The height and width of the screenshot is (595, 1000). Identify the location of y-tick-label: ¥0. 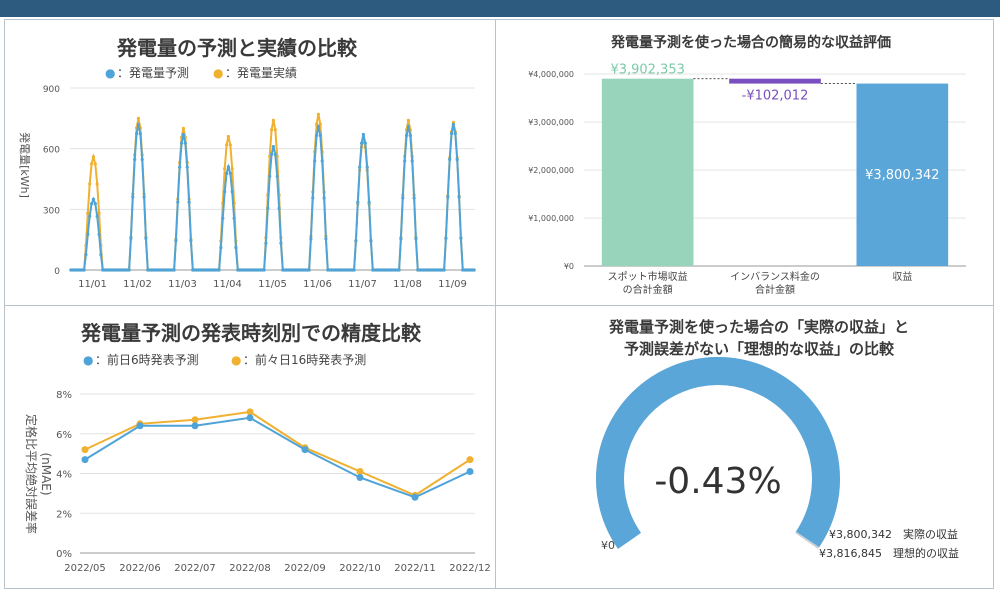
(569, 266).